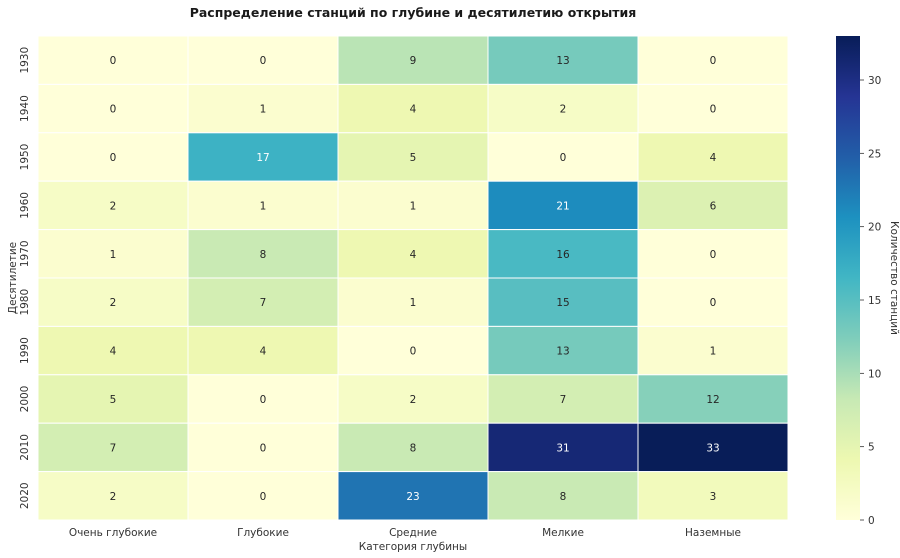 This screenshot has width=900, height=558. Describe the element at coordinates (413, 533) in the screenshot. I see `x-tick-label: Средние` at that location.